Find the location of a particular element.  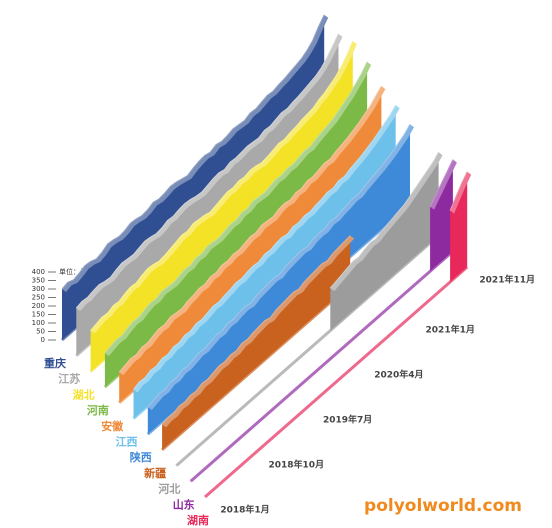

y-tick-label: 350 is located at coordinates (38, 281).